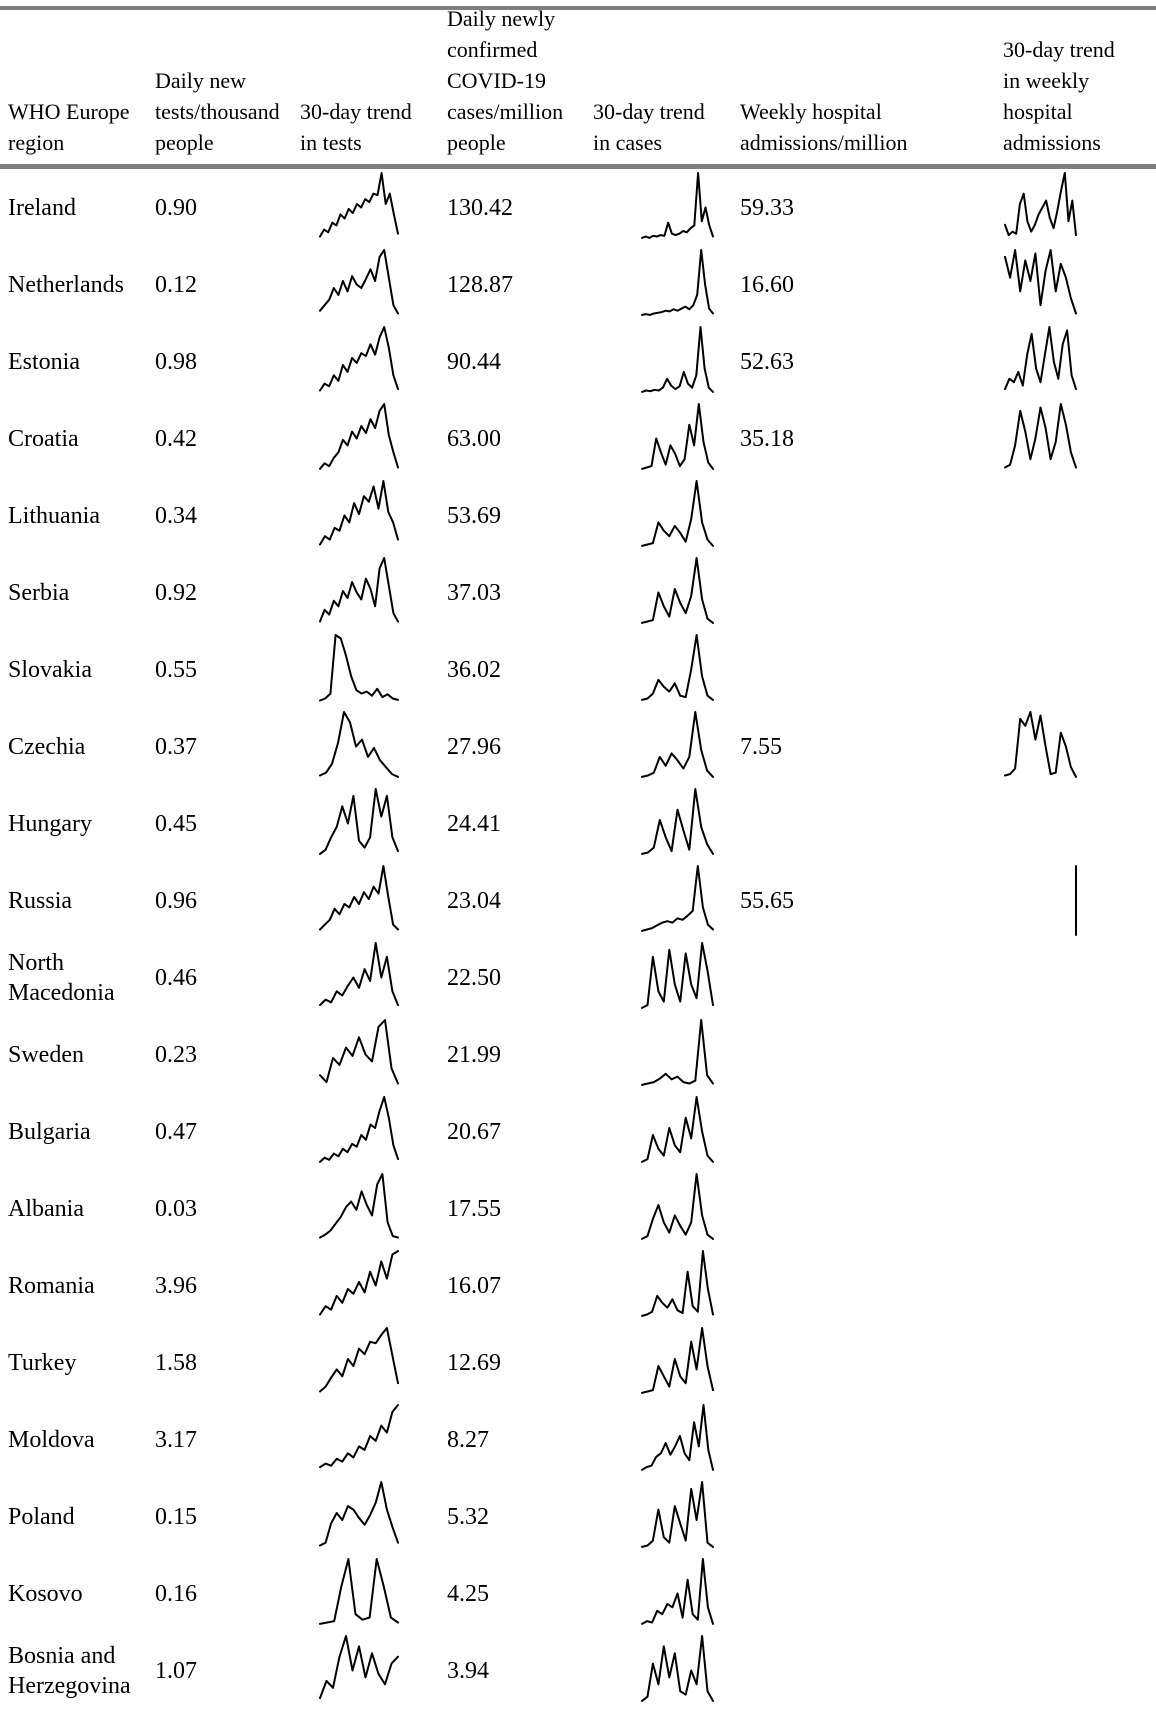 This screenshot has width=1156, height=1709. Describe the element at coordinates (767, 438) in the screenshot. I see `hospital-value: 35.18` at that location.